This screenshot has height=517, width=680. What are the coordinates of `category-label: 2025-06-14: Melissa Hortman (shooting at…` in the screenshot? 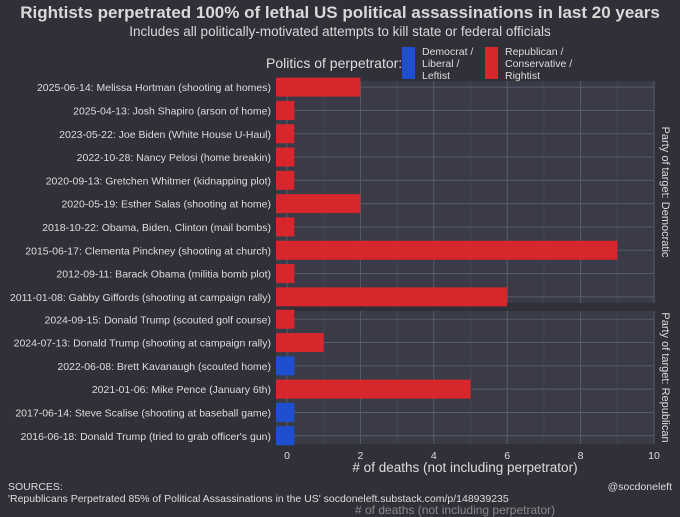 It's located at (154, 88).